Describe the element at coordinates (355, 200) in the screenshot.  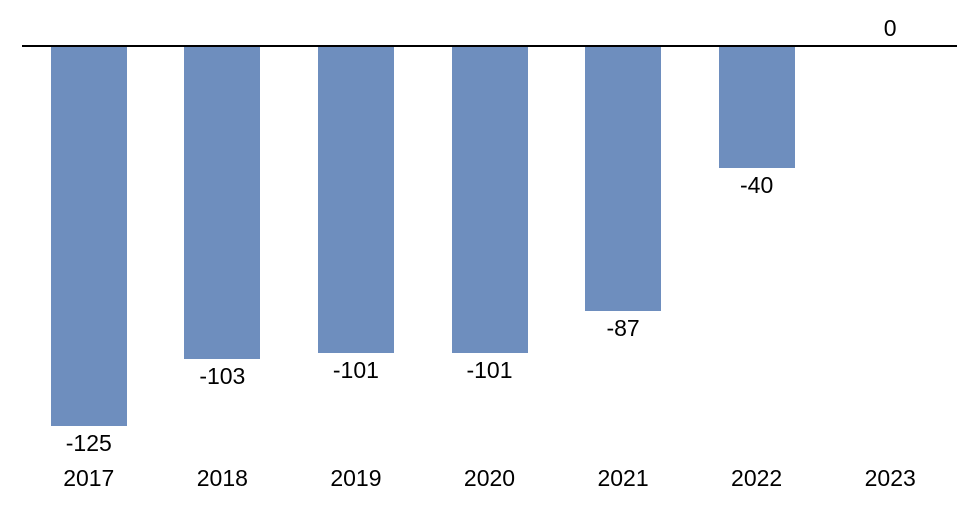
I see `bar-2019` at that location.